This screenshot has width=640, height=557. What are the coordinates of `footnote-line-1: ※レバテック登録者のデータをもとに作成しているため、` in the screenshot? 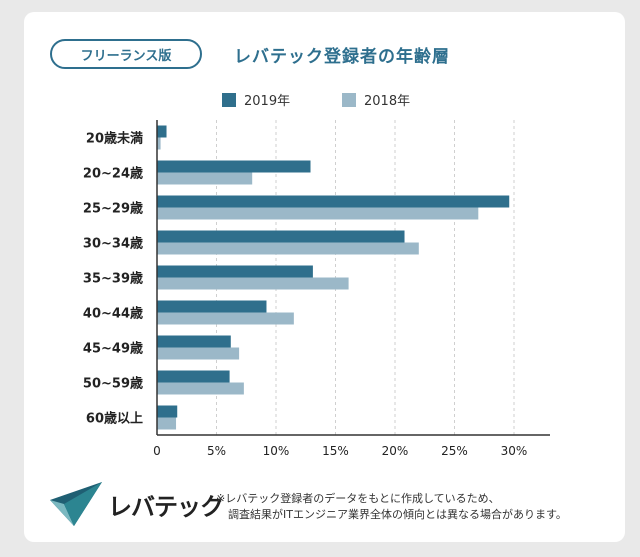 It's located at (358, 498).